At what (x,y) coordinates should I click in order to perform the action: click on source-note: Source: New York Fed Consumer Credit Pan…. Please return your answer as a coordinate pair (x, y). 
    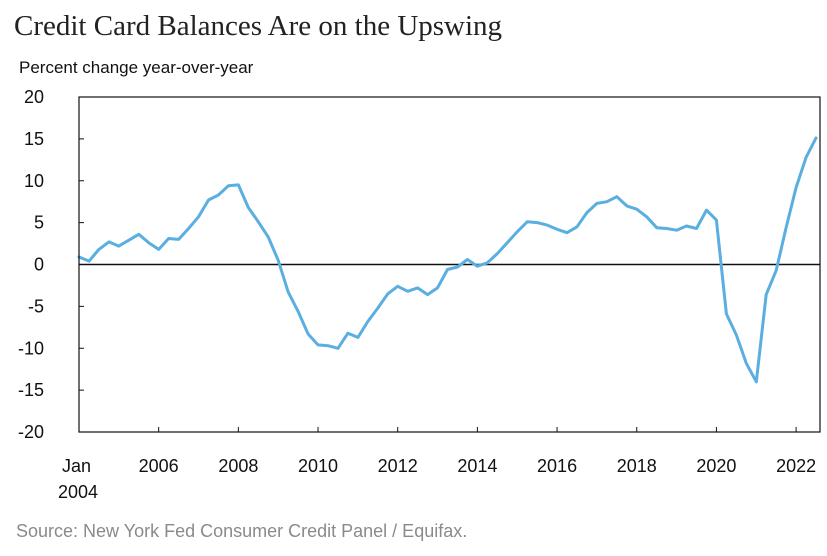
    Looking at the image, I should click on (242, 531).